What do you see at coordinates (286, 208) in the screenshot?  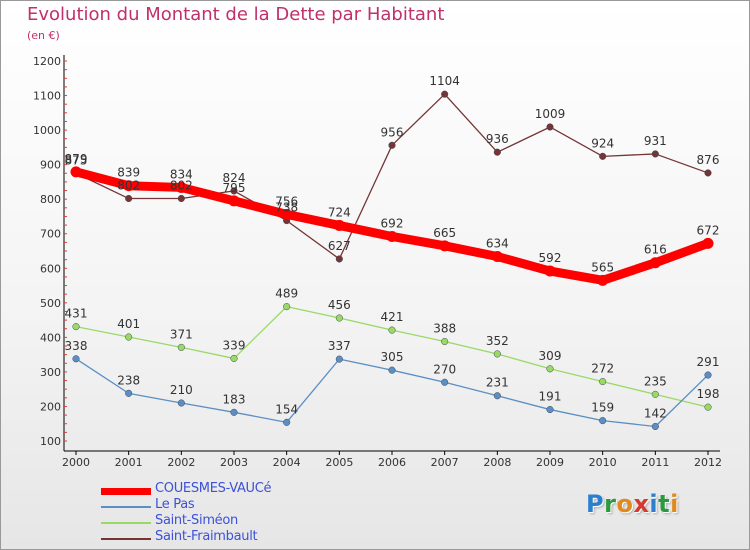 I see `data-label: 738` at bounding box center [286, 208].